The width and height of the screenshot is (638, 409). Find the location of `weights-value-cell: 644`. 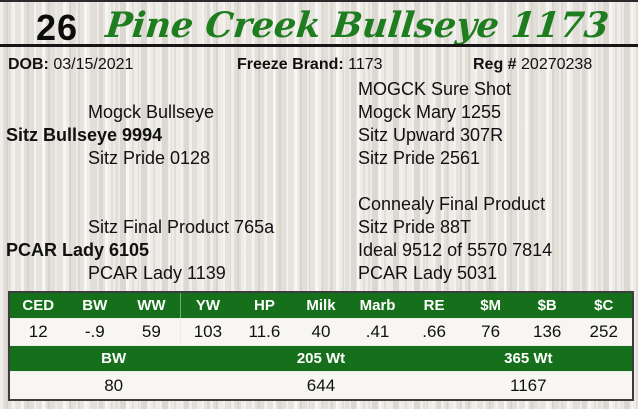

weights-value-cell: 644 is located at coordinates (321, 385).